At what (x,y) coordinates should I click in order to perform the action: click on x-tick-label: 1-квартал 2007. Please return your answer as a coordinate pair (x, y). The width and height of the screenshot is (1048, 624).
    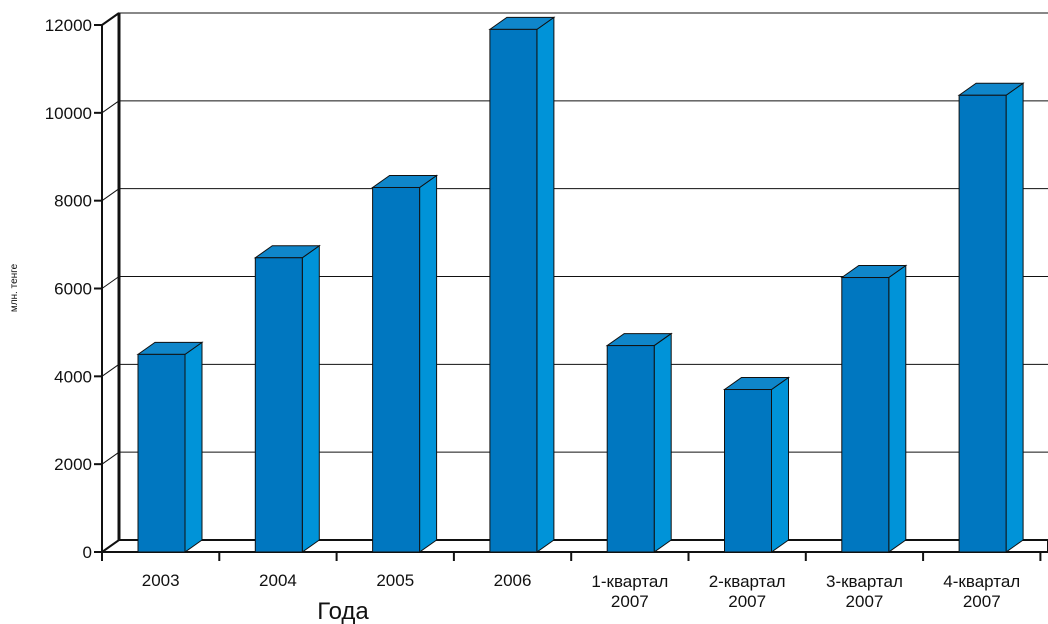
    Looking at the image, I should click on (629, 591).